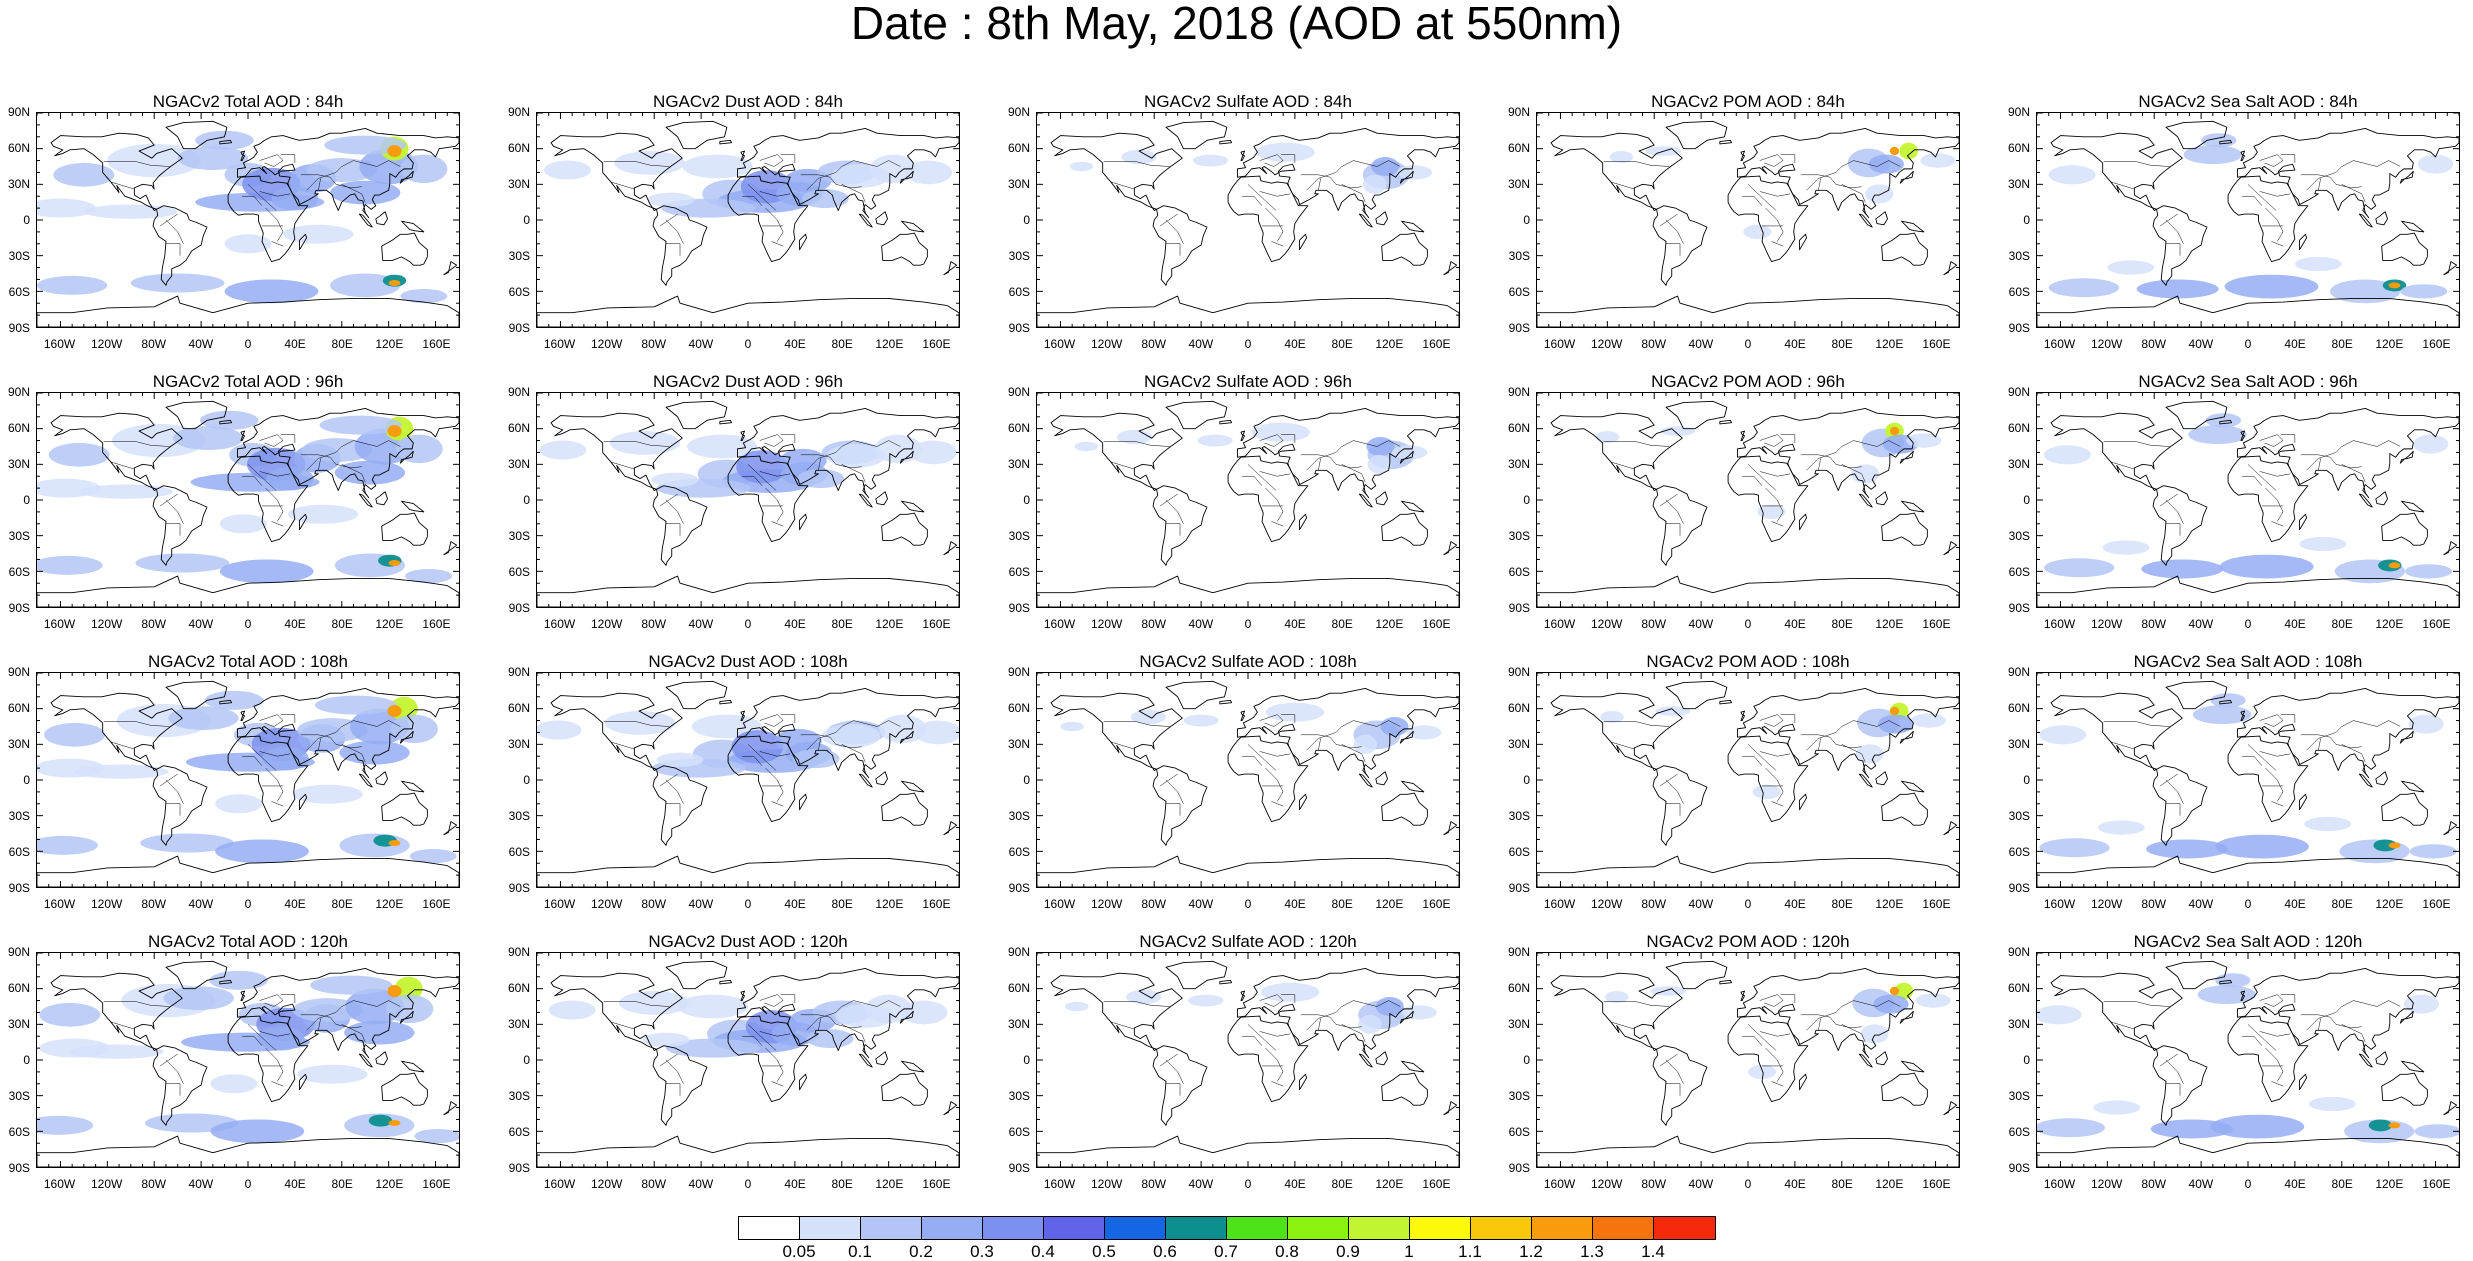 This screenshot has height=1261, width=2473. I want to click on aod-map, so click(2248, 780).